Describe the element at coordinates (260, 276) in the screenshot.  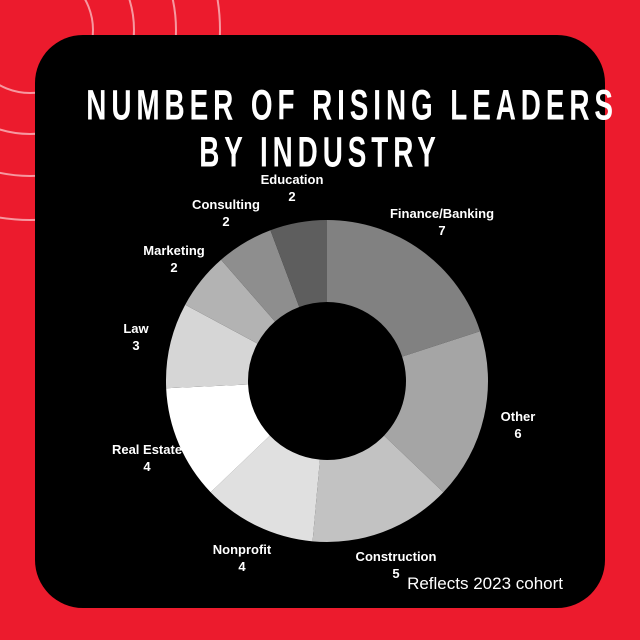
I see `slice-consulting` at that location.